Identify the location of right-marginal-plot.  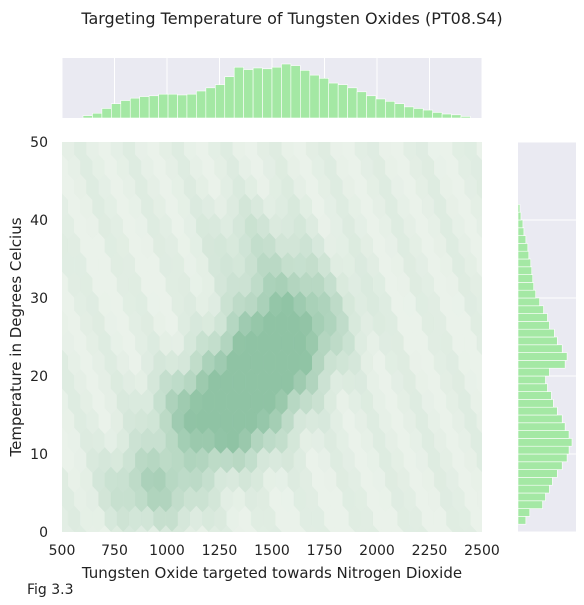
(547, 337).